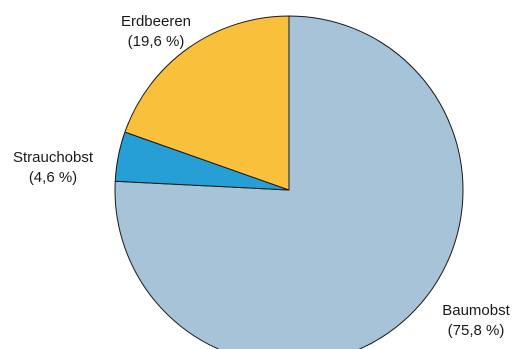  What do you see at coordinates (476, 330) in the screenshot?
I see `slice-value-baumobst: (75,8 %)` at bounding box center [476, 330].